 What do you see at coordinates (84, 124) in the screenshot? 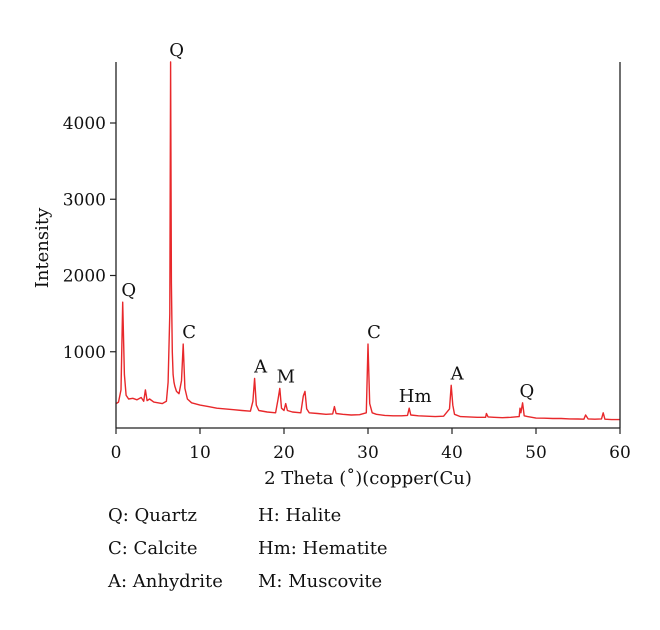
I see `y-tick-label: 4000` at bounding box center [84, 124].